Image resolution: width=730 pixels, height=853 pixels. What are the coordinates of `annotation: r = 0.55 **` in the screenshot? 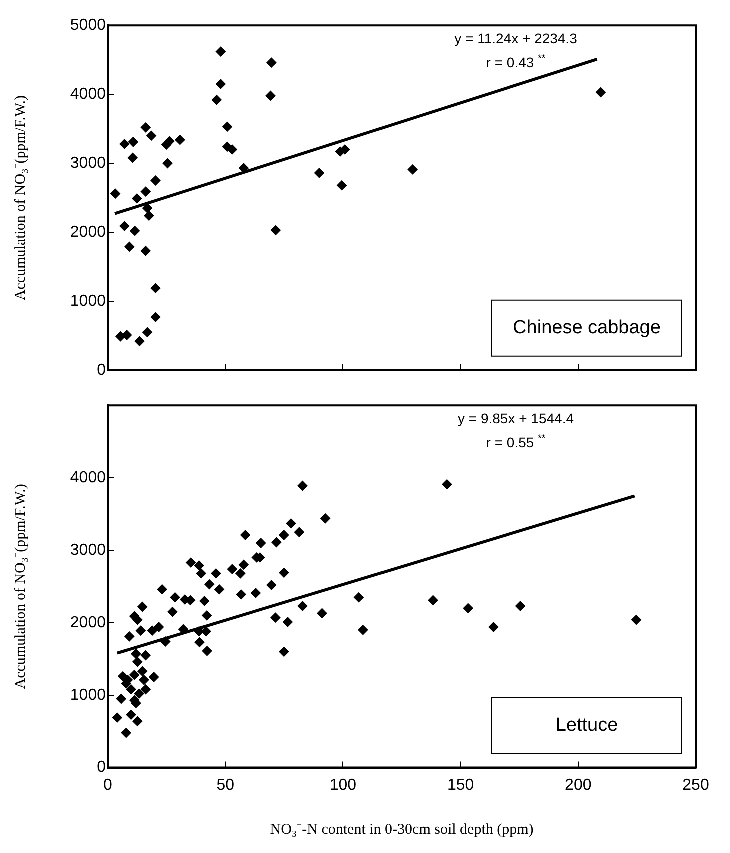 It's located at (516, 441).